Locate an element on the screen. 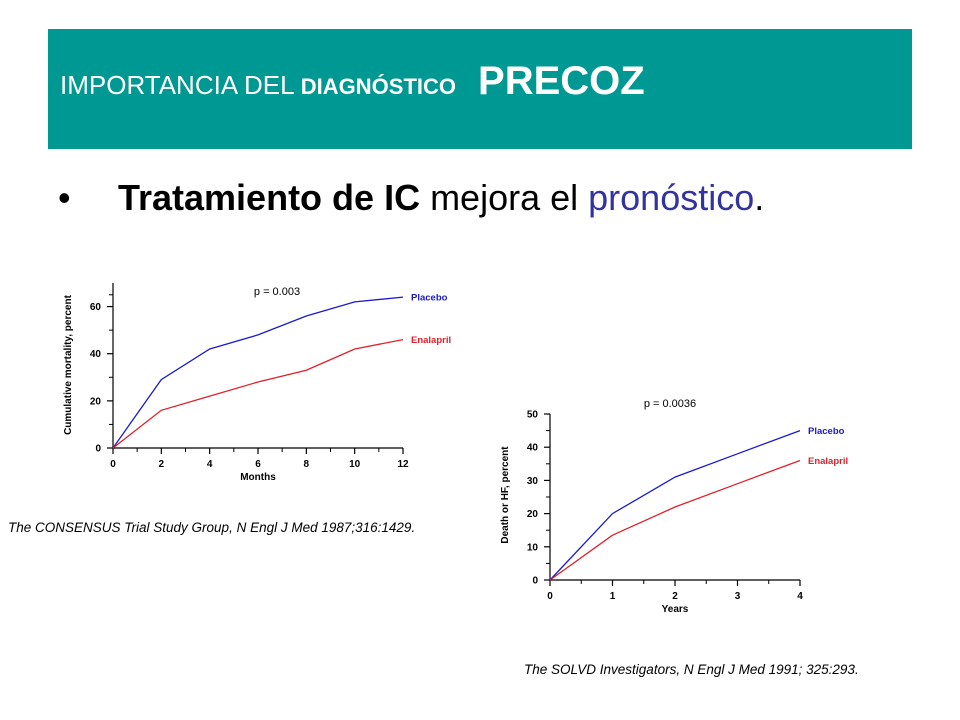 The height and width of the screenshot is (720, 960). x-tick-label: 12 is located at coordinates (403, 464).